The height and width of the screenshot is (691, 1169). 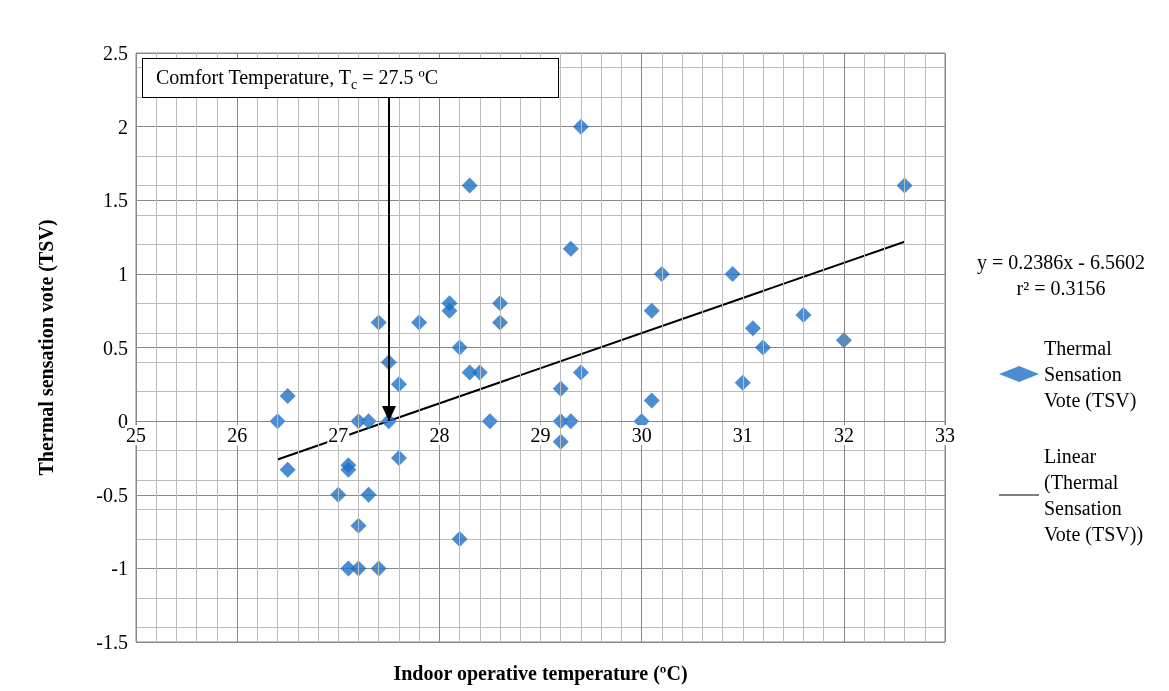 What do you see at coordinates (119, 568) in the screenshot?
I see `y-tick-label: -1` at bounding box center [119, 568].